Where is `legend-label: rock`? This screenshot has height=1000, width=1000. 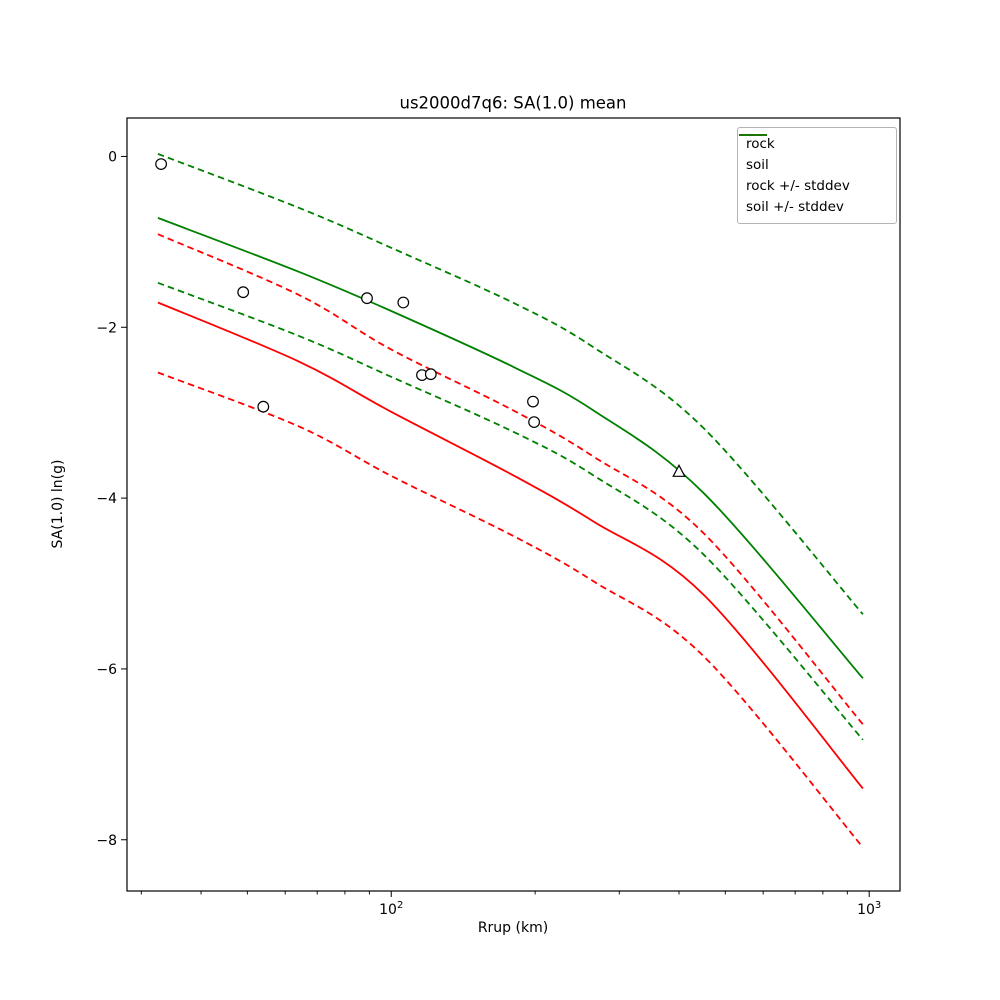 legend-label: rock is located at coordinates (760, 143).